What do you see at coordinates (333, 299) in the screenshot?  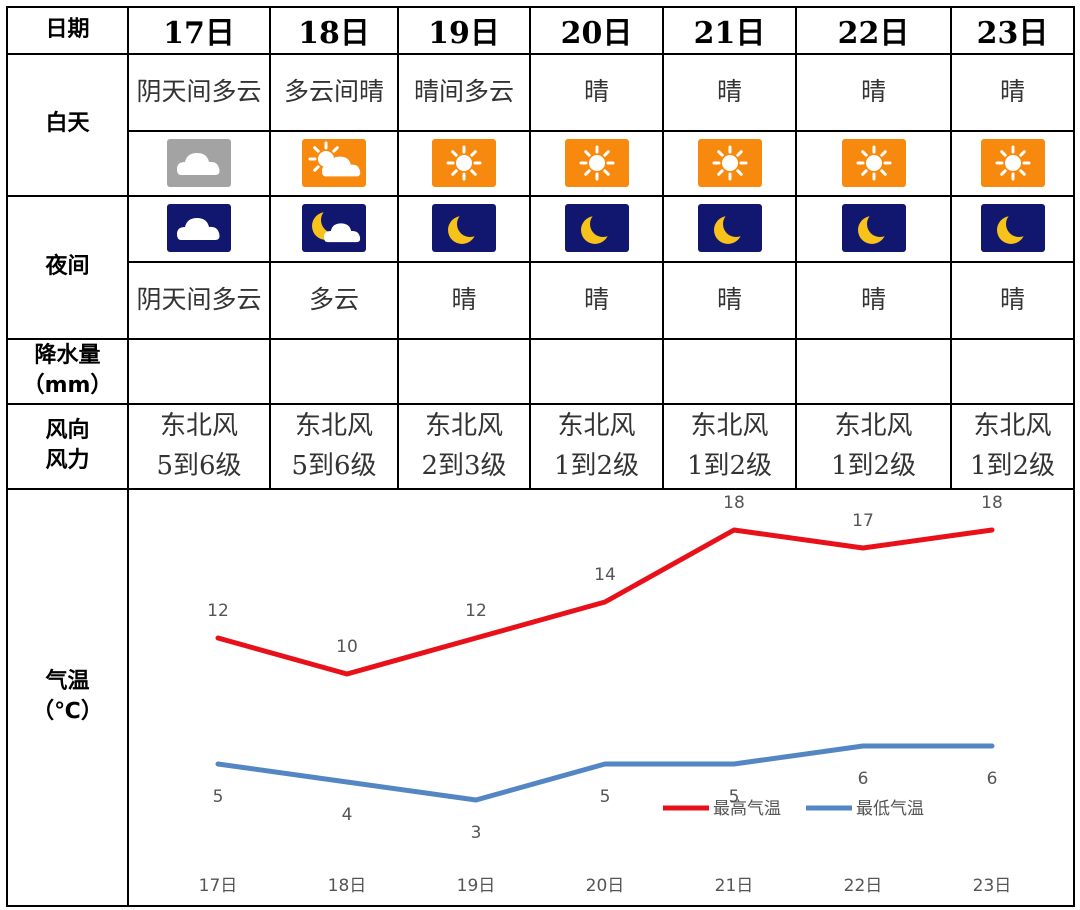 I see `night-weather: 多云` at bounding box center [333, 299].